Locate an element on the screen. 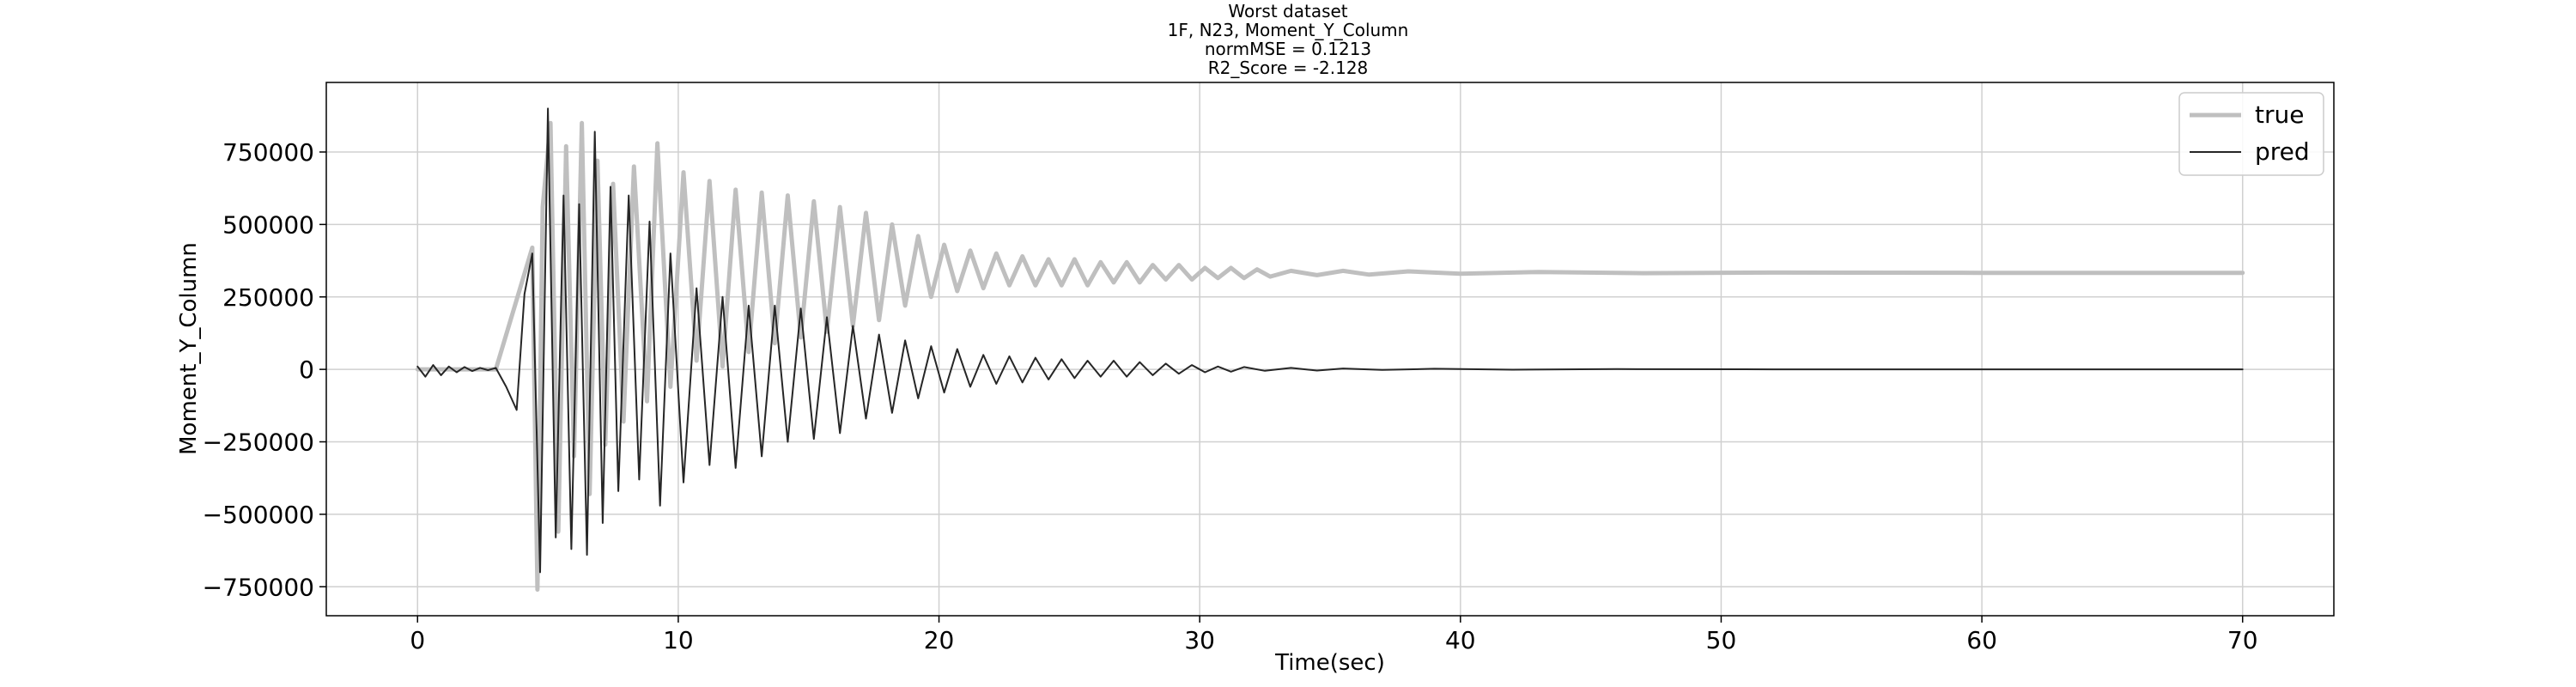 The width and height of the screenshot is (2576, 687). y-tick-label: −250000 is located at coordinates (258, 443).